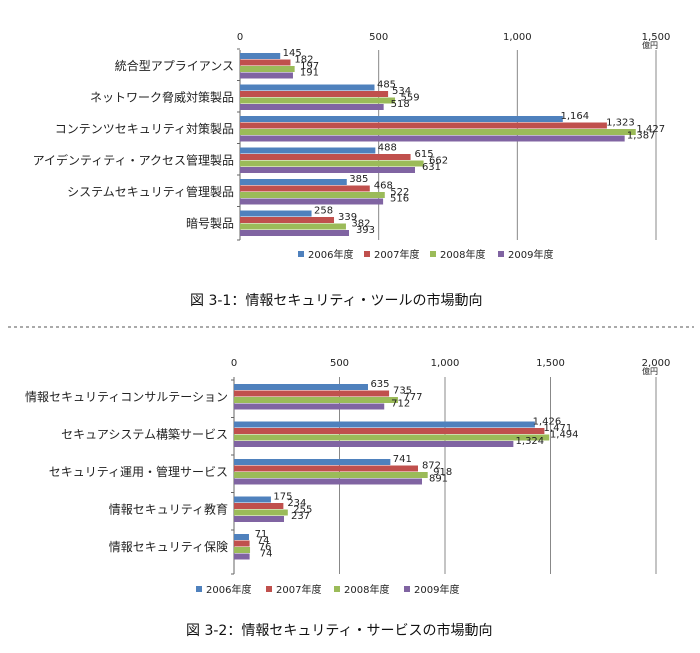 The height and width of the screenshot is (653, 700). I want to click on data-label: 1,387, so click(641, 136).